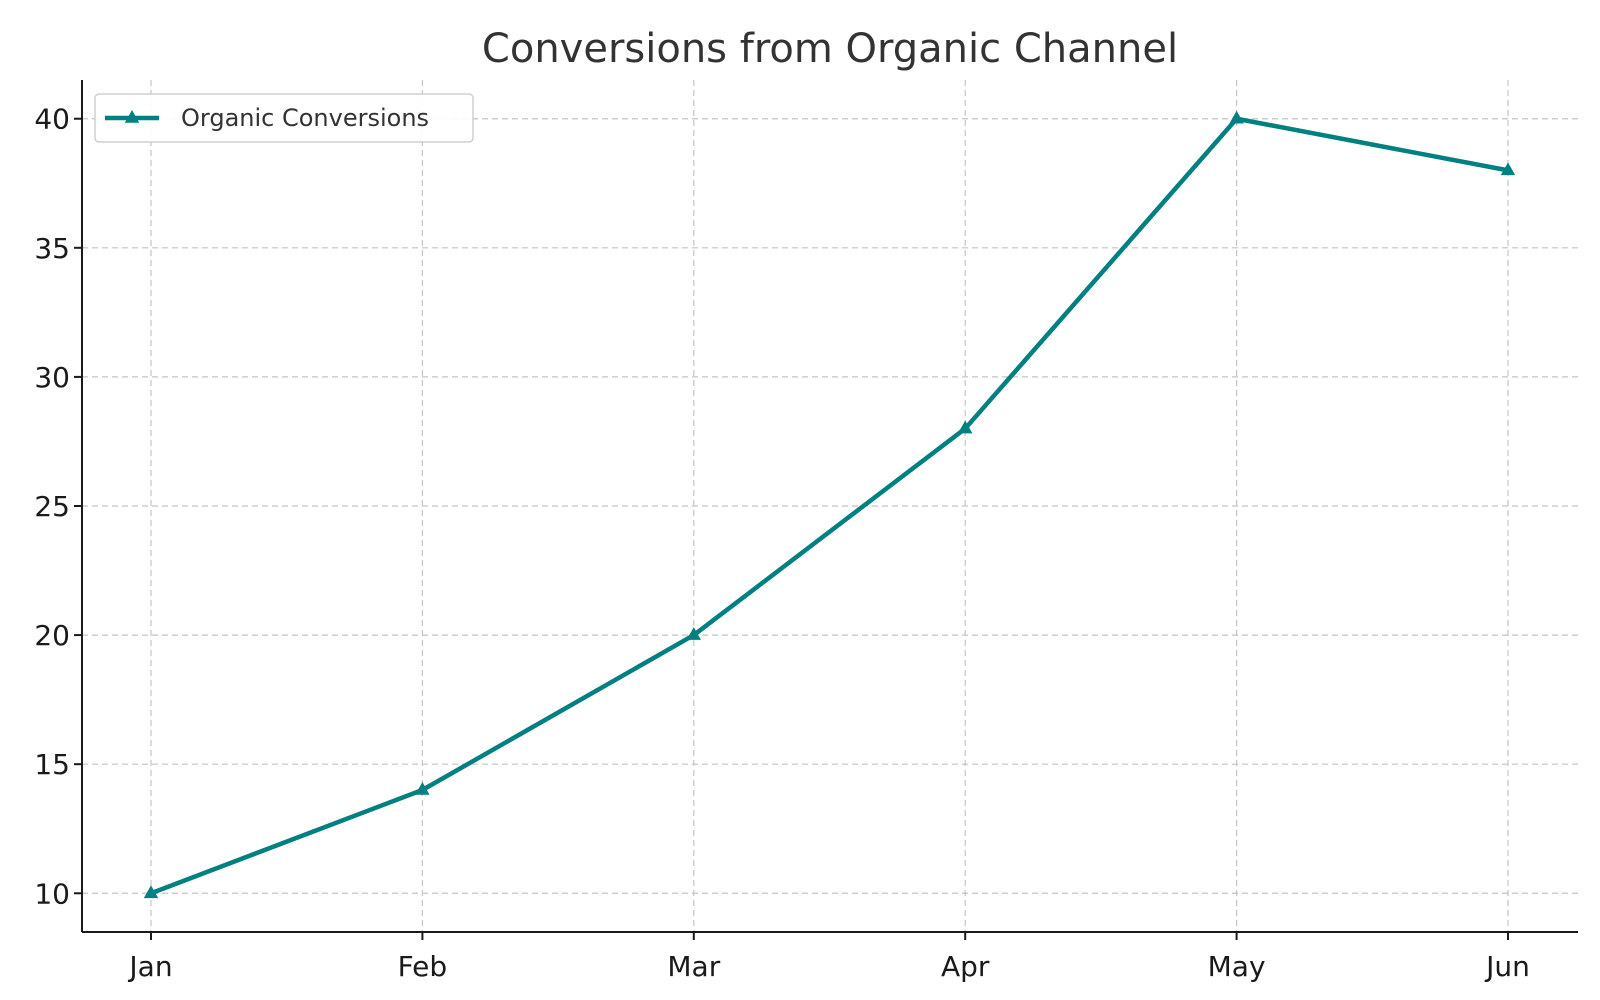  Describe the element at coordinates (693, 966) in the screenshot. I see `x-tick-label: Mar` at that location.